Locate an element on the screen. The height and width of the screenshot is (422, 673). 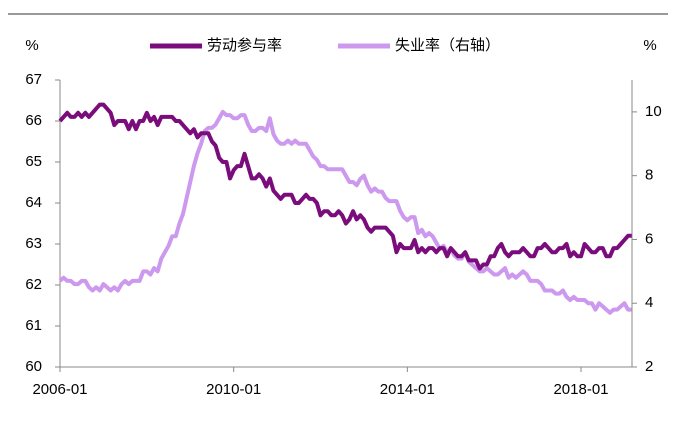
y2-tick-label: 2 is located at coordinates (649, 366).